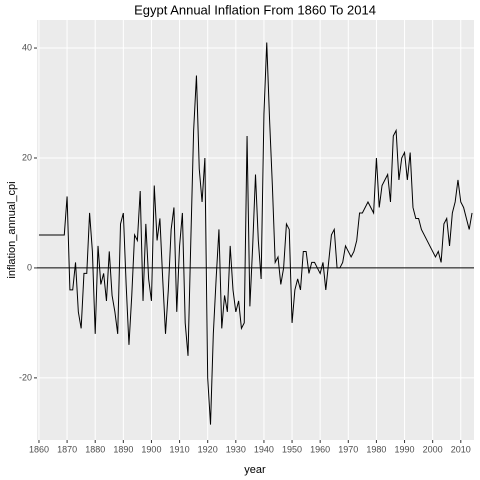  Describe the element at coordinates (461, 449) in the screenshot. I see `x-tick-label: 2010` at that location.